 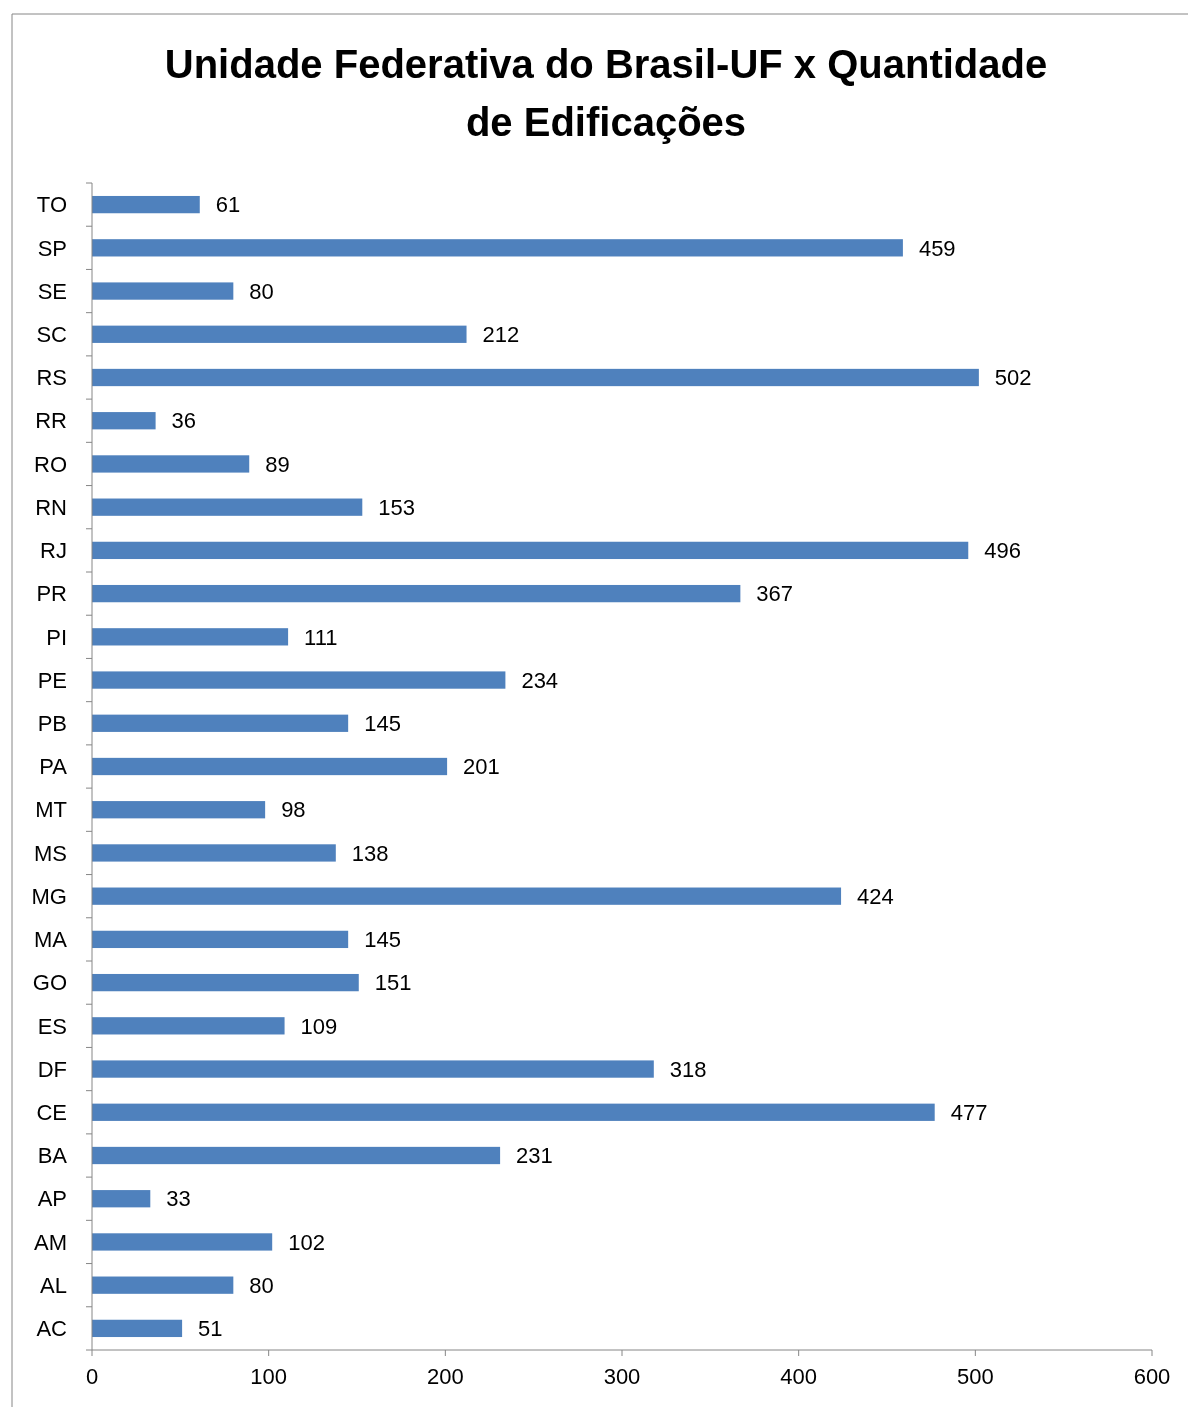 I want to click on data-label: 36, so click(x=184, y=421).